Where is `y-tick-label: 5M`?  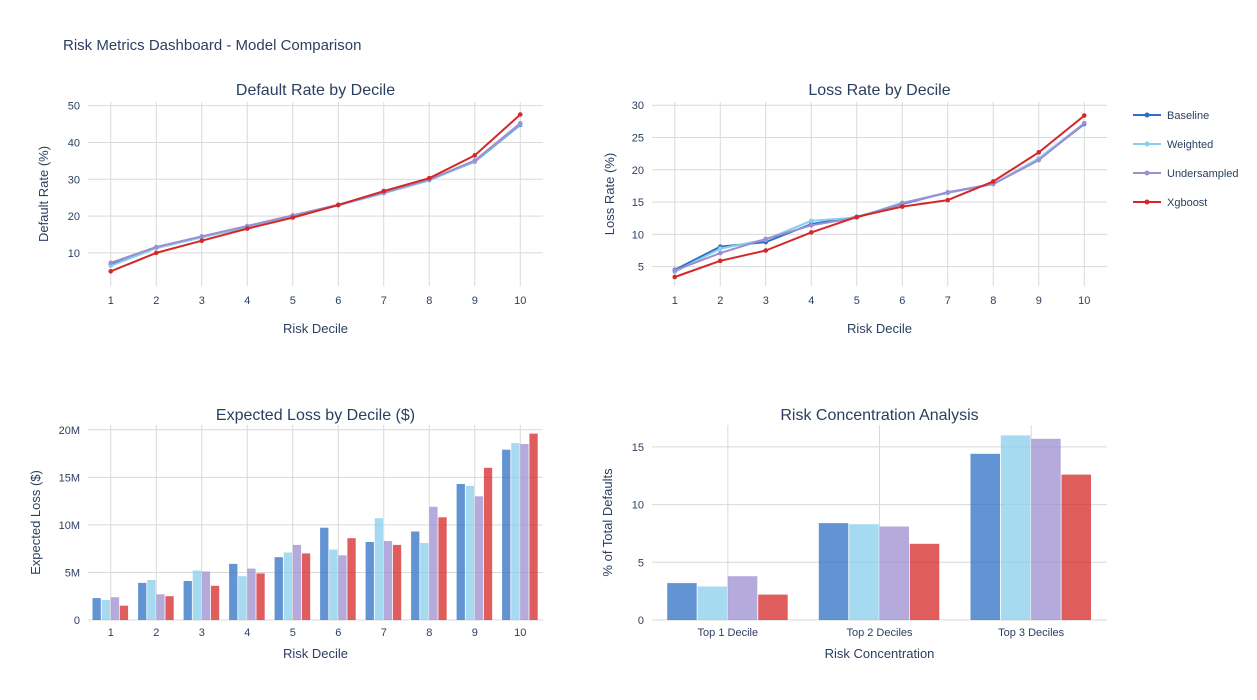
y-tick-label: 5M is located at coordinates (72, 573).